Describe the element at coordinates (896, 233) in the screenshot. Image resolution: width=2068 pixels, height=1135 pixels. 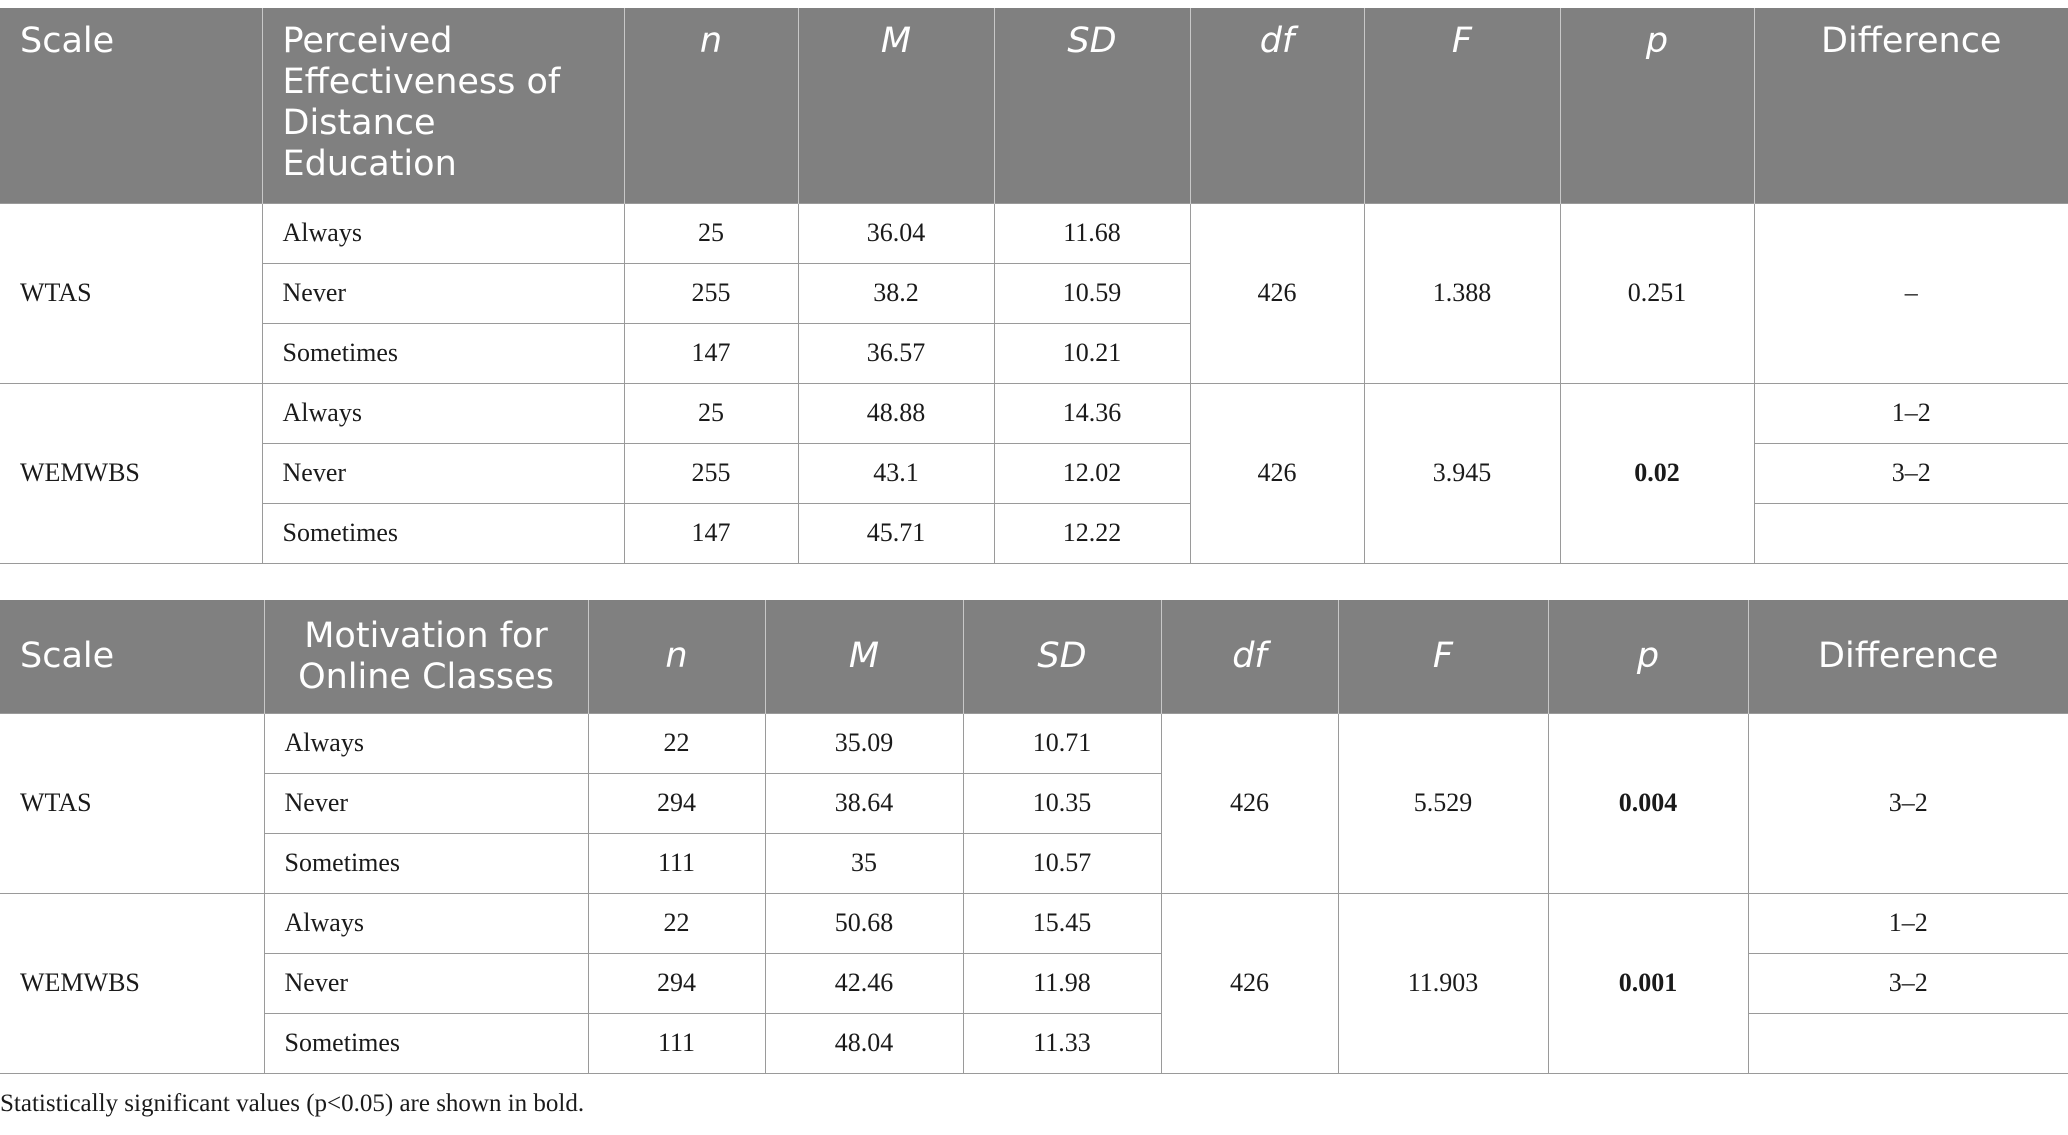
I see `mean-cell: 36.04` at that location.